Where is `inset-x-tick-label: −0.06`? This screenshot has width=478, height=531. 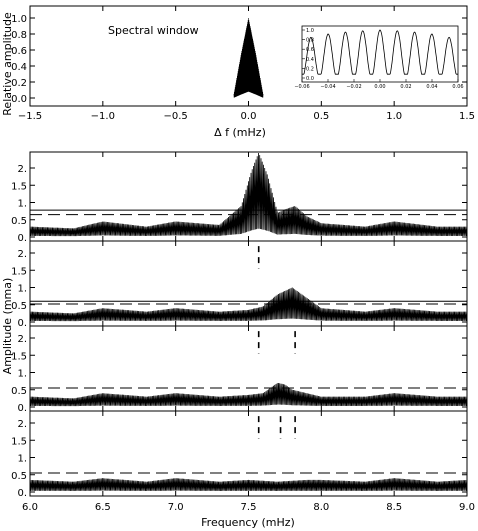
inset-x-tick-label: −0.06 is located at coordinates (301, 87).